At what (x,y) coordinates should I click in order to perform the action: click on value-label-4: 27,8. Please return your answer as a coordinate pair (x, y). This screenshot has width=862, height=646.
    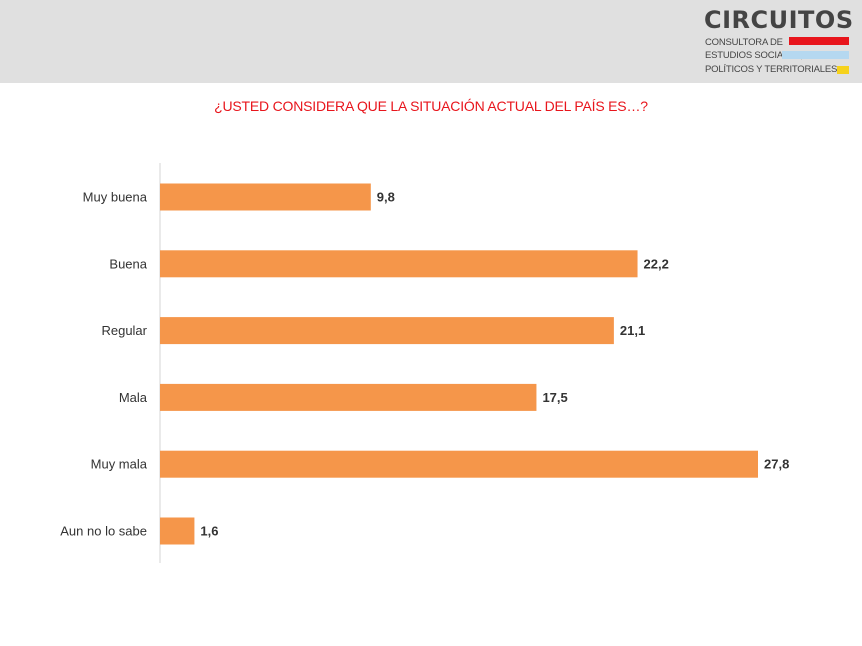
    Looking at the image, I should click on (776, 464).